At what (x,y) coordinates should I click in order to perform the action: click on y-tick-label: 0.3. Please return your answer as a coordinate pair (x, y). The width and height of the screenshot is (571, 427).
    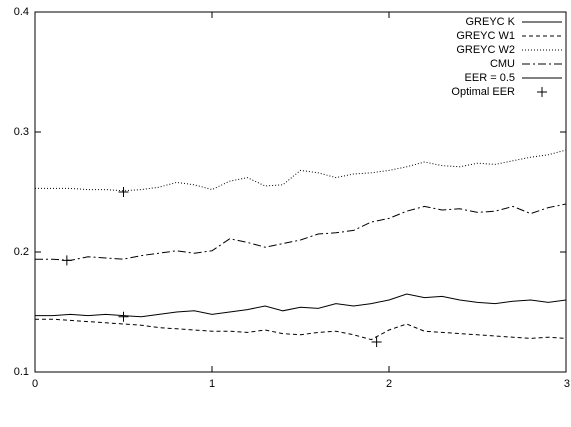
    Looking at the image, I should click on (21, 132).